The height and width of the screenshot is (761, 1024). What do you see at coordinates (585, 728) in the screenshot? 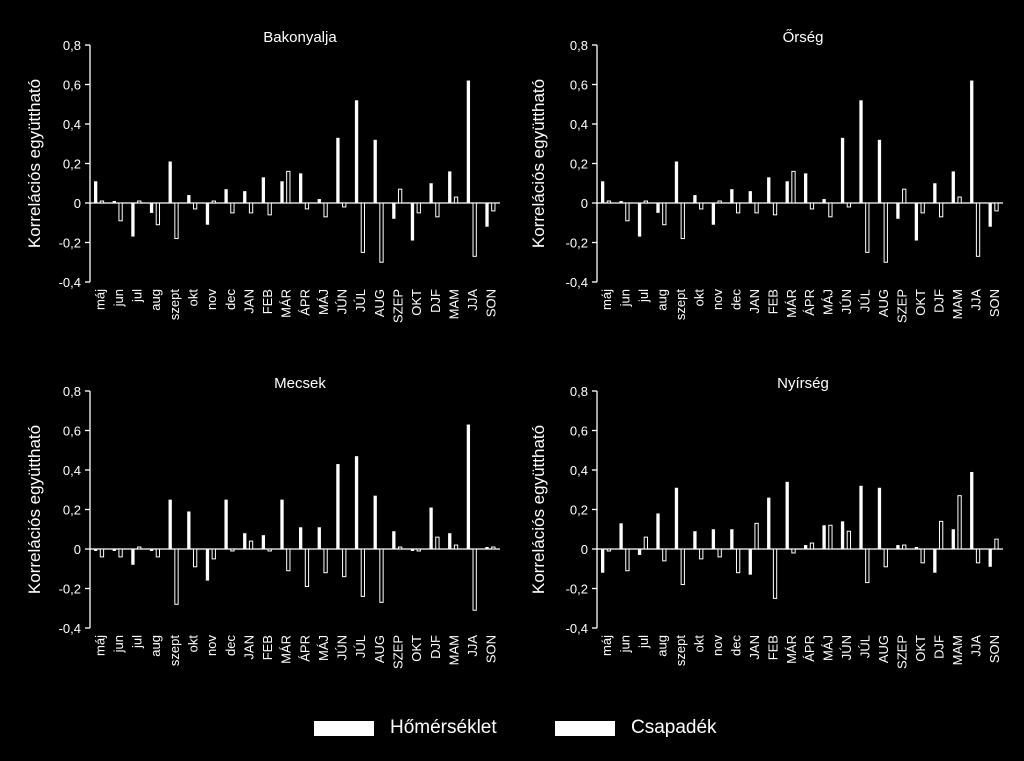
I see `legend-precipitation-swatch` at bounding box center [585, 728].